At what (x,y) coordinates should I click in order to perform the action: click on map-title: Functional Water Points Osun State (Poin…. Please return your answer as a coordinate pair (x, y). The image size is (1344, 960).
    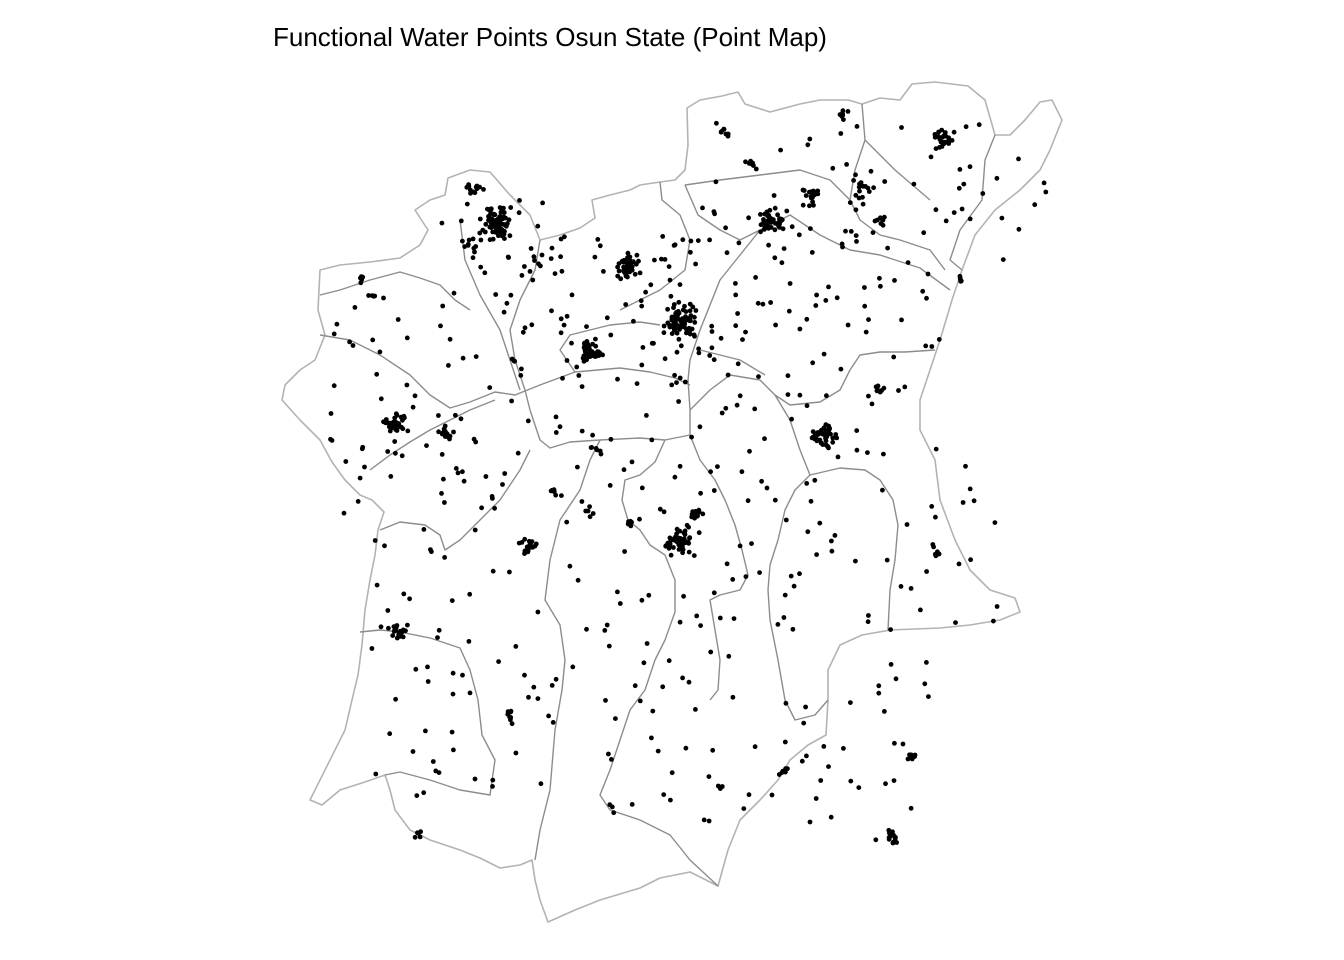
    Looking at the image, I should click on (550, 37).